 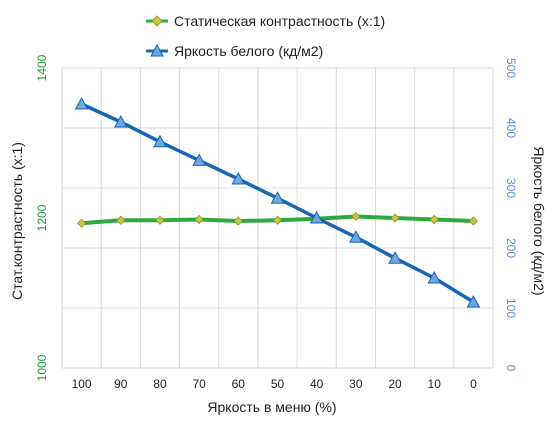 What do you see at coordinates (199, 384) in the screenshot?
I see `x-tick-label: 70` at bounding box center [199, 384].